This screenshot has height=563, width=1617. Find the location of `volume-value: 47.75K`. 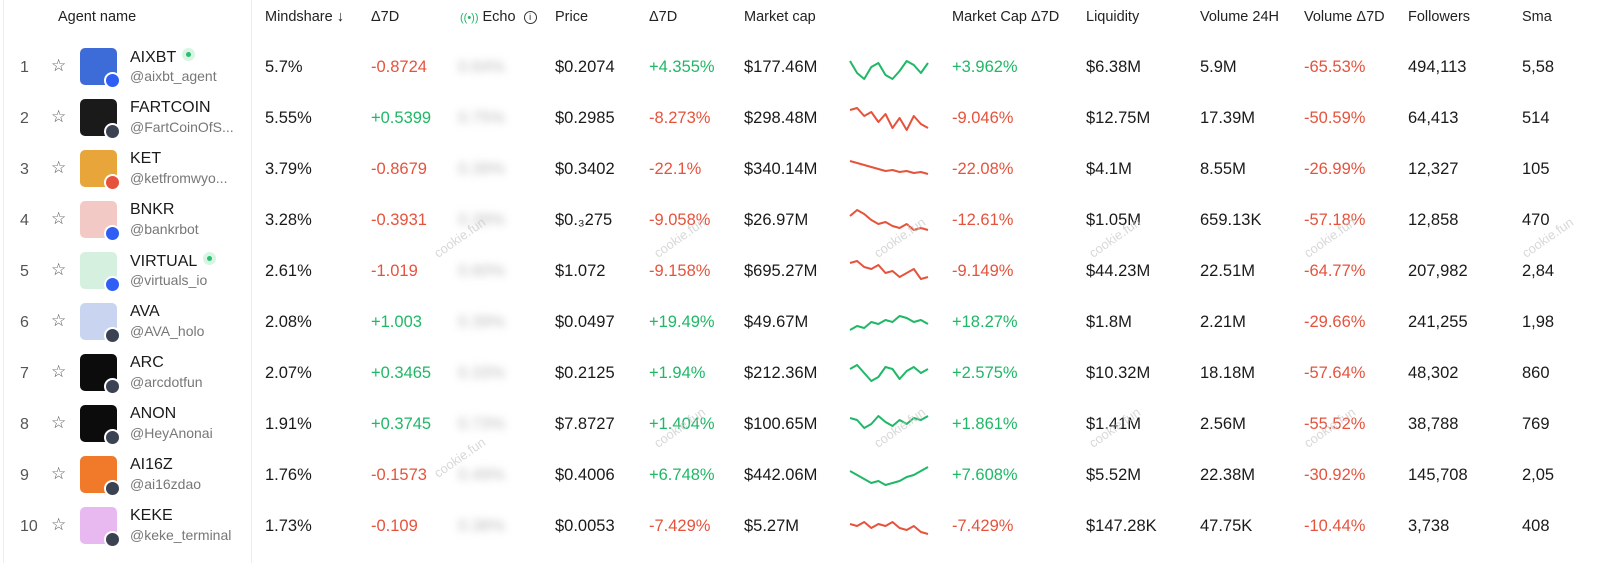

volume-value: 47.75K is located at coordinates (1226, 526).